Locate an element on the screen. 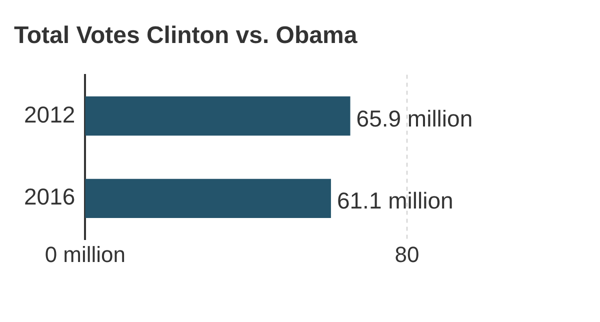 This screenshot has width=600, height=322. x-tick-label: 80 is located at coordinates (407, 254).